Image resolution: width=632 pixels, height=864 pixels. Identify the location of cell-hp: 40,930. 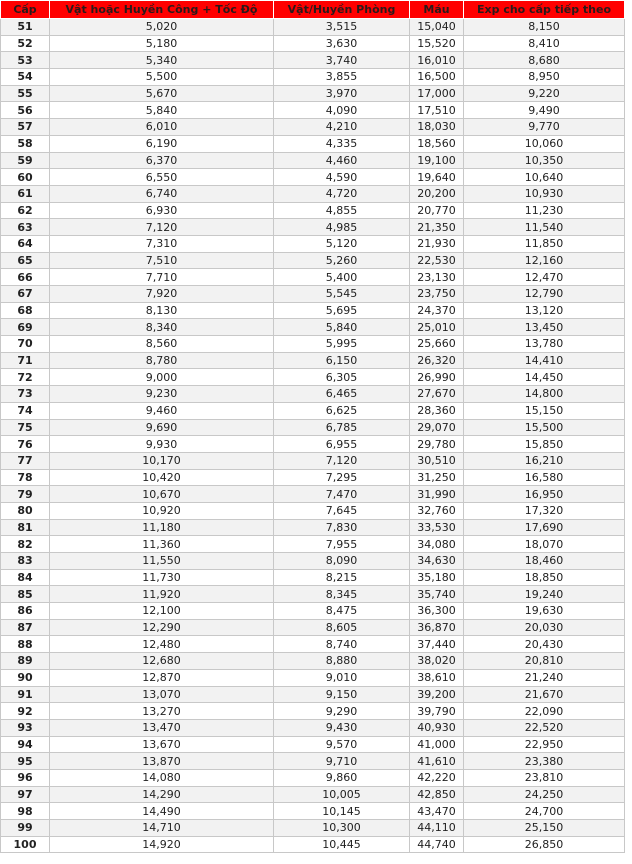
(436, 727).